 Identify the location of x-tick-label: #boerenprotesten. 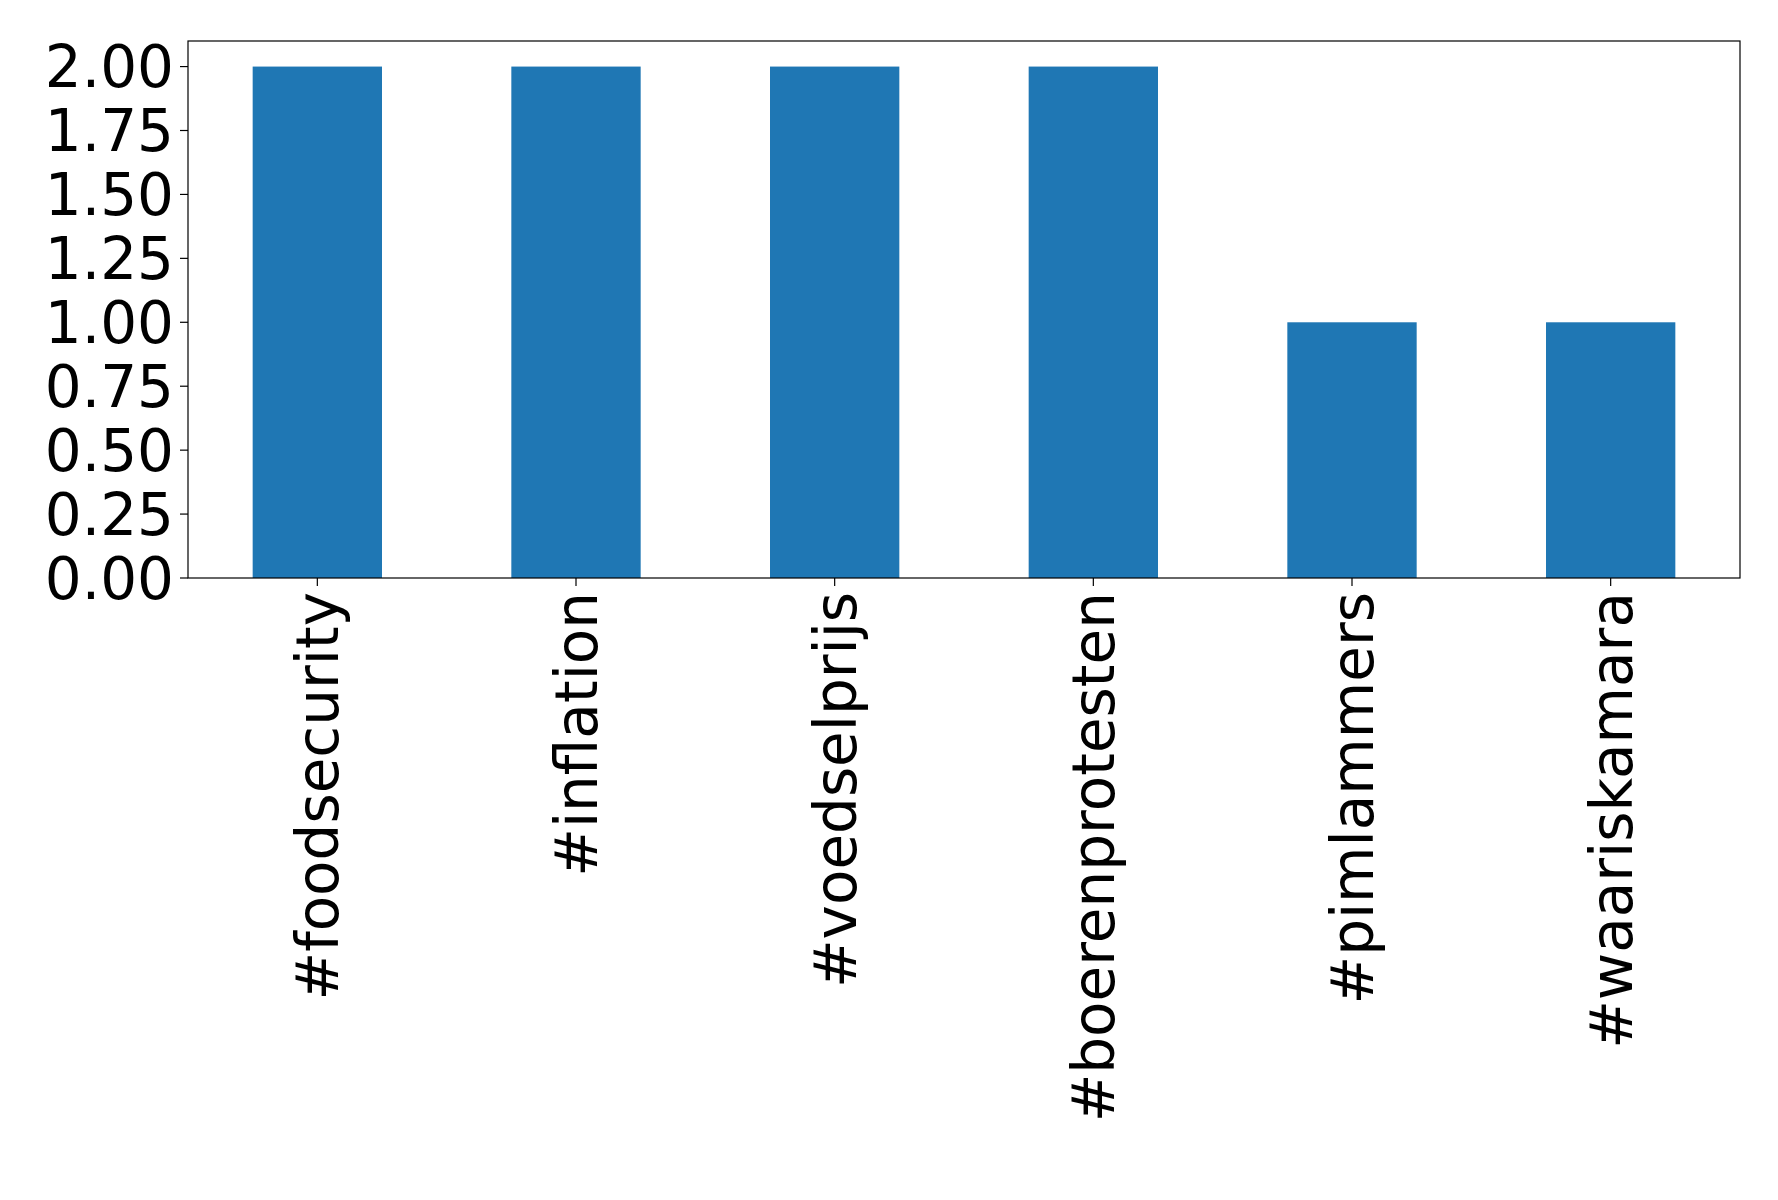
(1094, 857).